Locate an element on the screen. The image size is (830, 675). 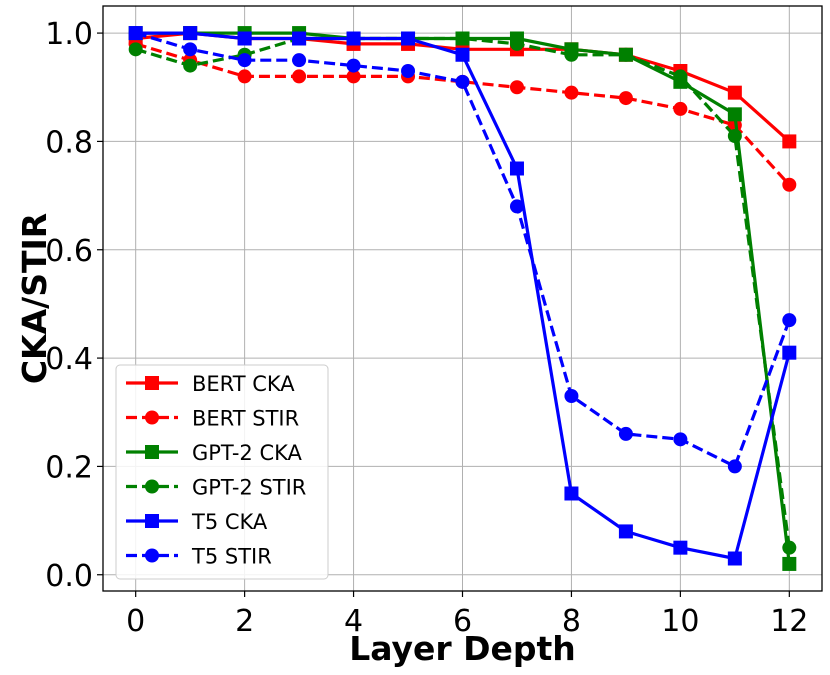
x-tick-label: 6 is located at coordinates (462, 621).